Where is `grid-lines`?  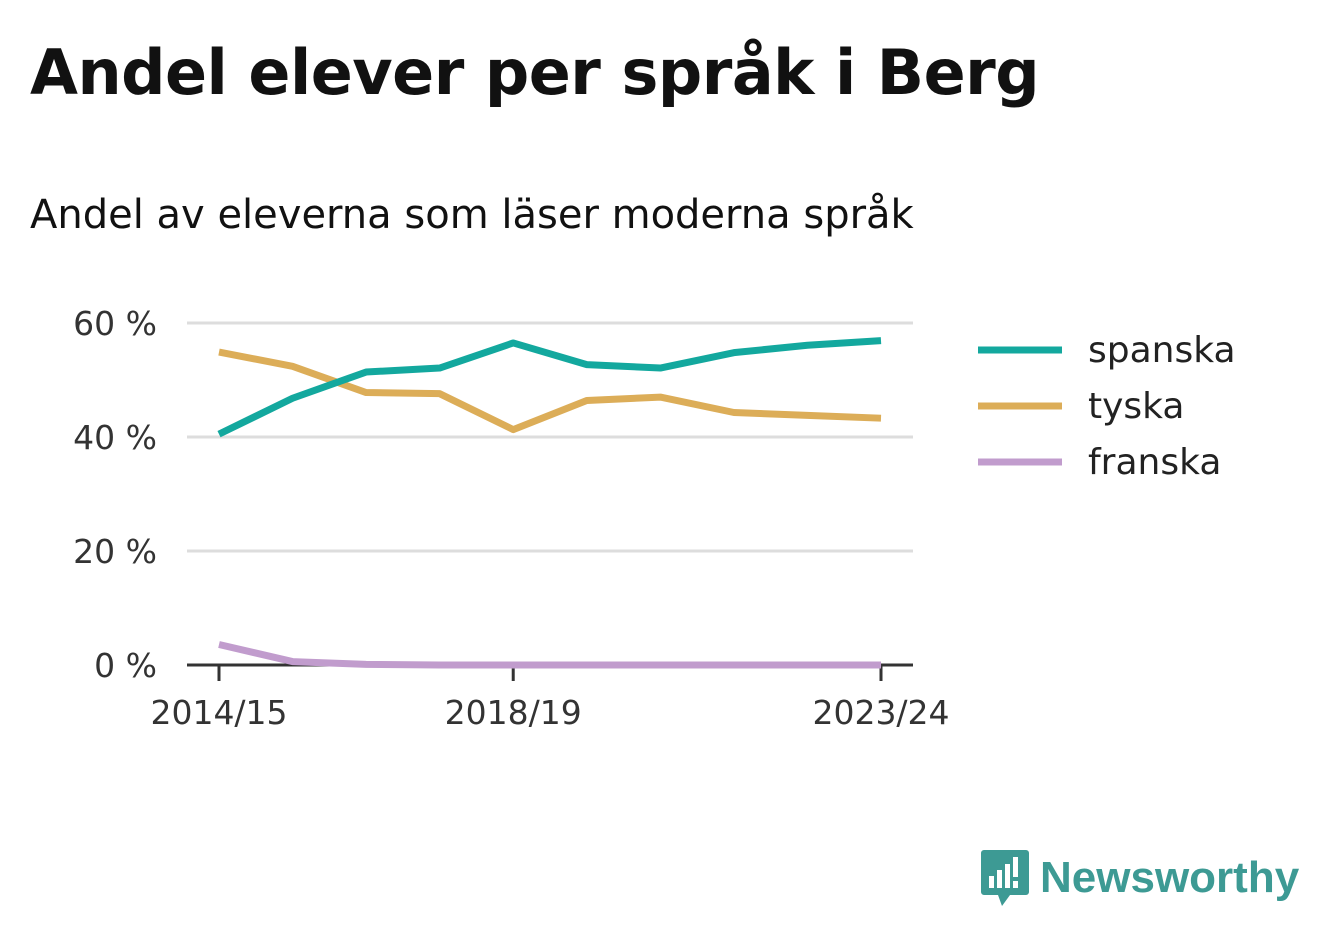 grid-lines is located at coordinates (550, 437).